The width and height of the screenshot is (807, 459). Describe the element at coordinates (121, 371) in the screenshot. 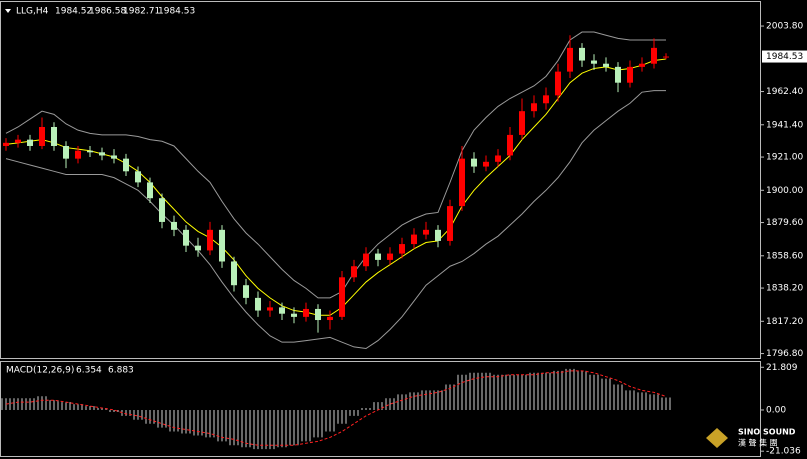

I see `signal-value: 6.883` at that location.